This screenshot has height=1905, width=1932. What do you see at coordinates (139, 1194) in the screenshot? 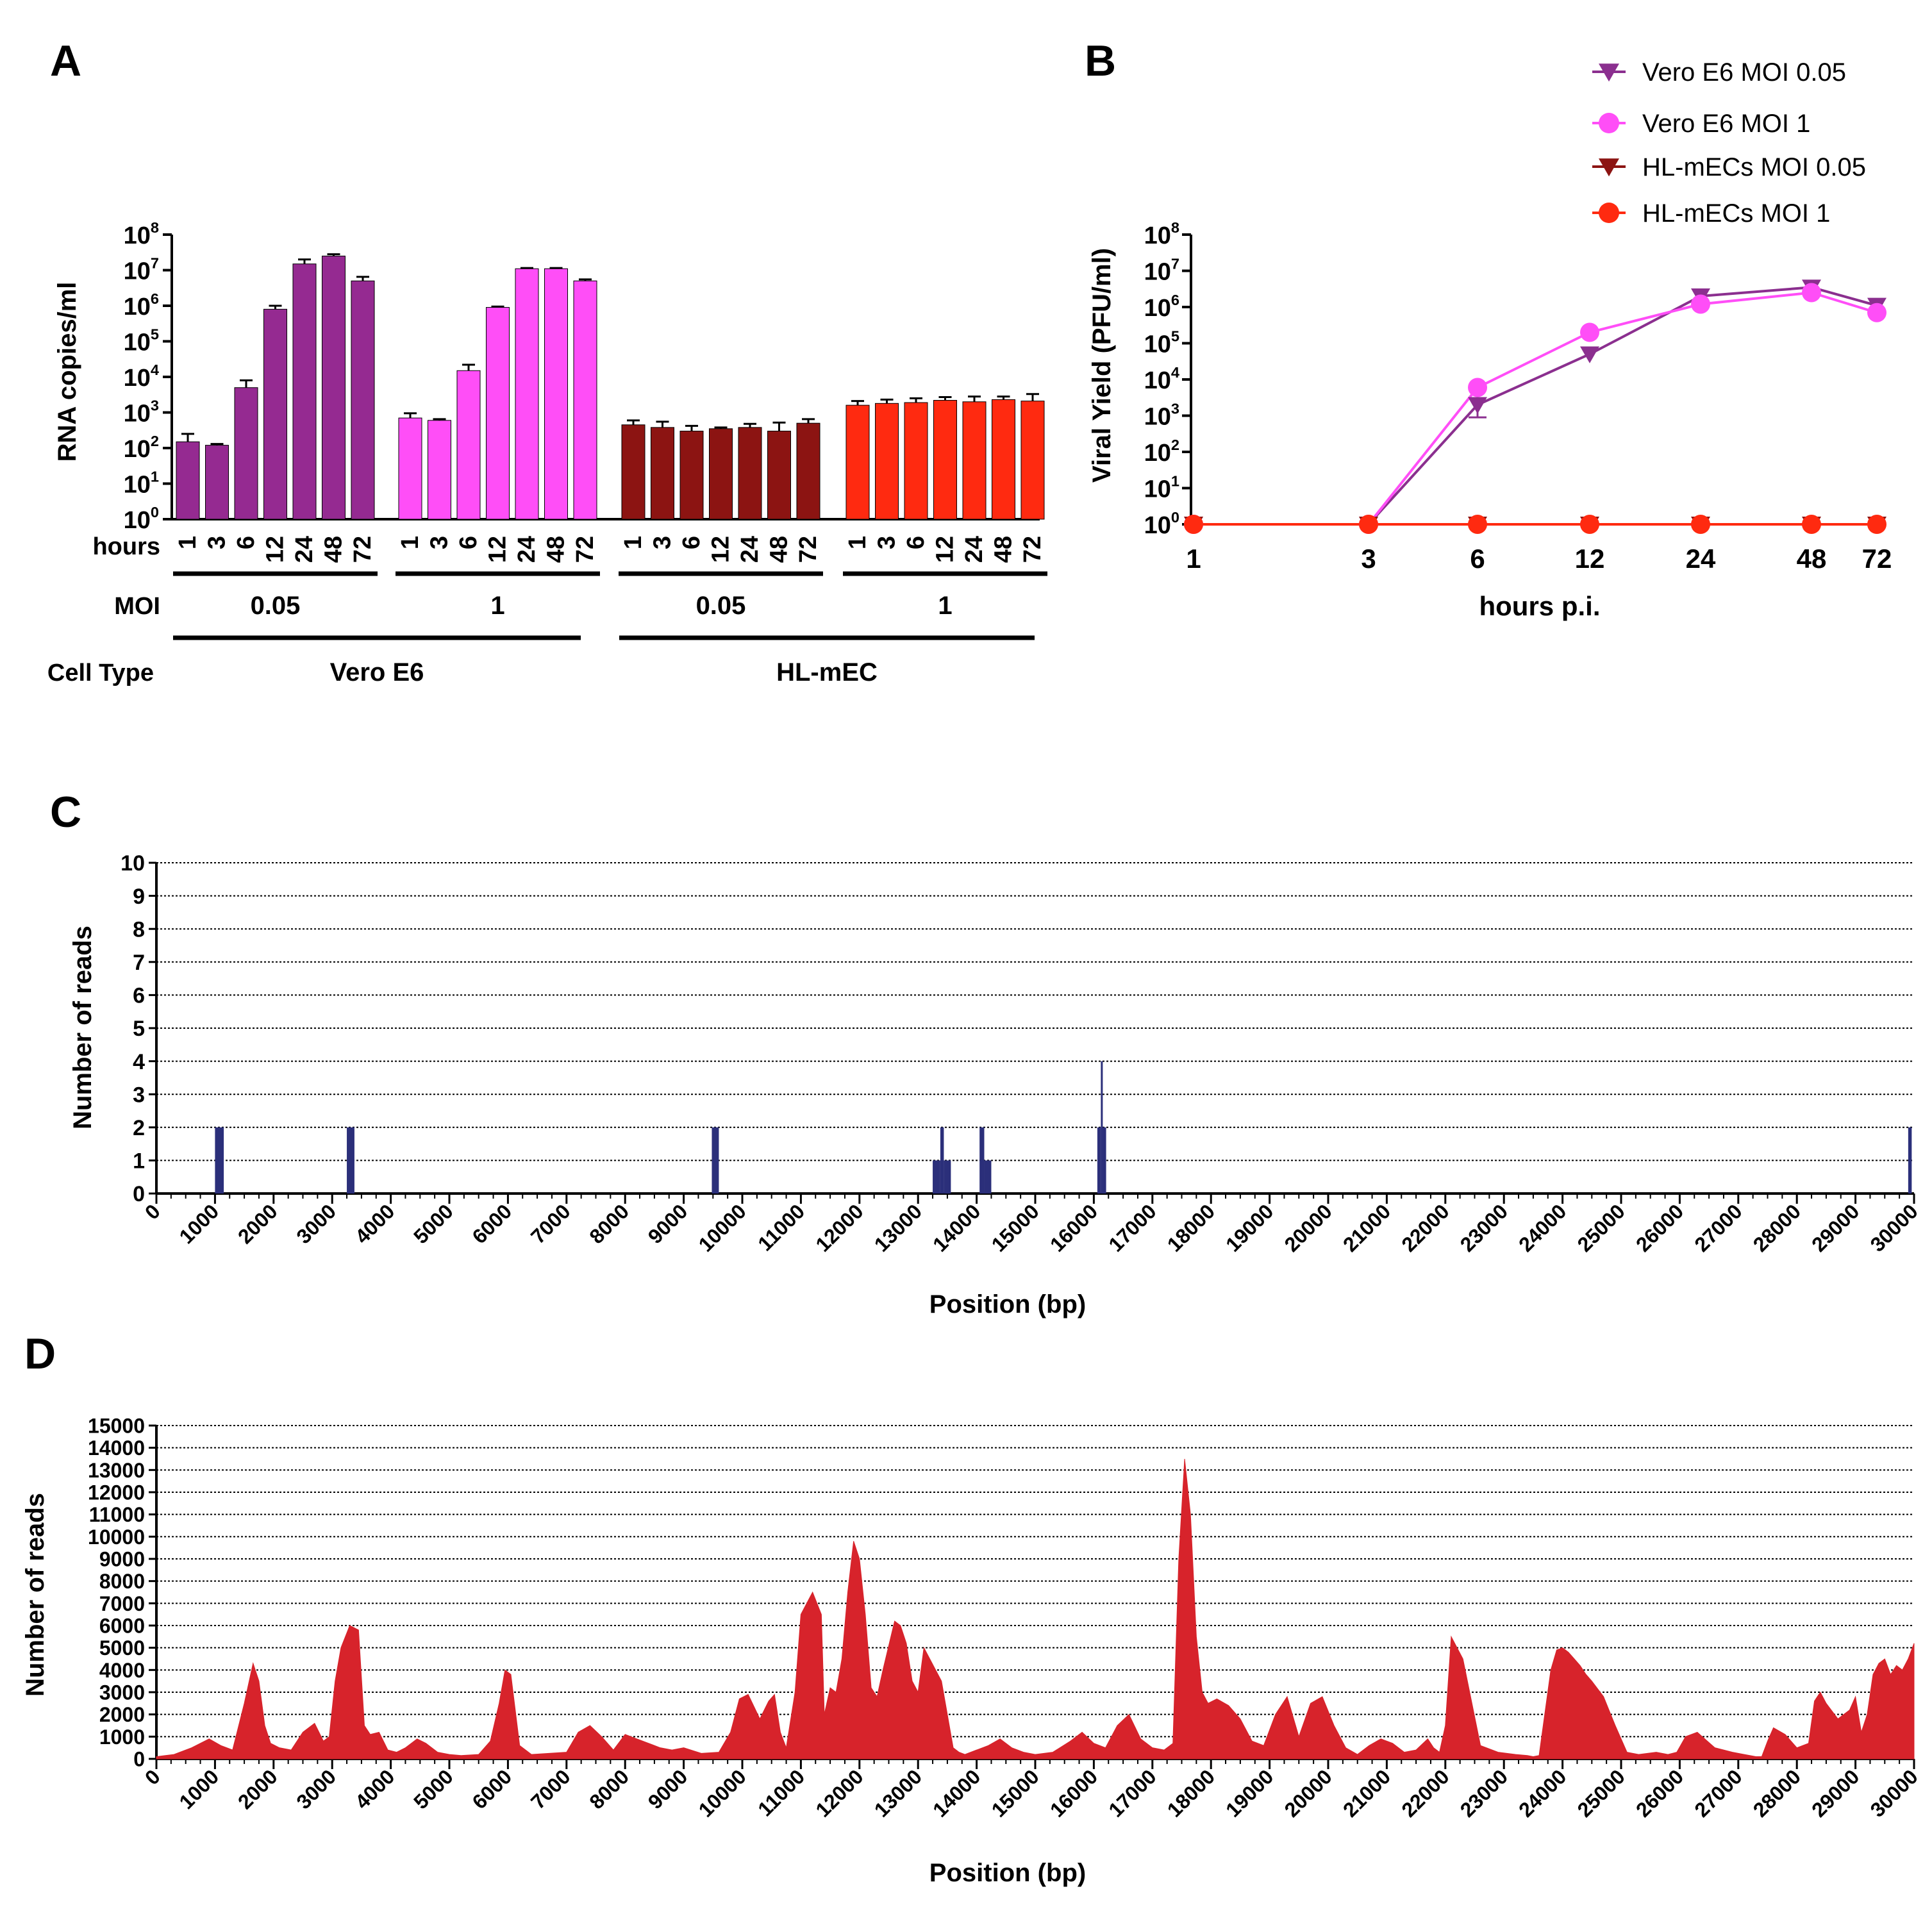
I see `panel-c-y-tick-label: 0` at bounding box center [139, 1194].